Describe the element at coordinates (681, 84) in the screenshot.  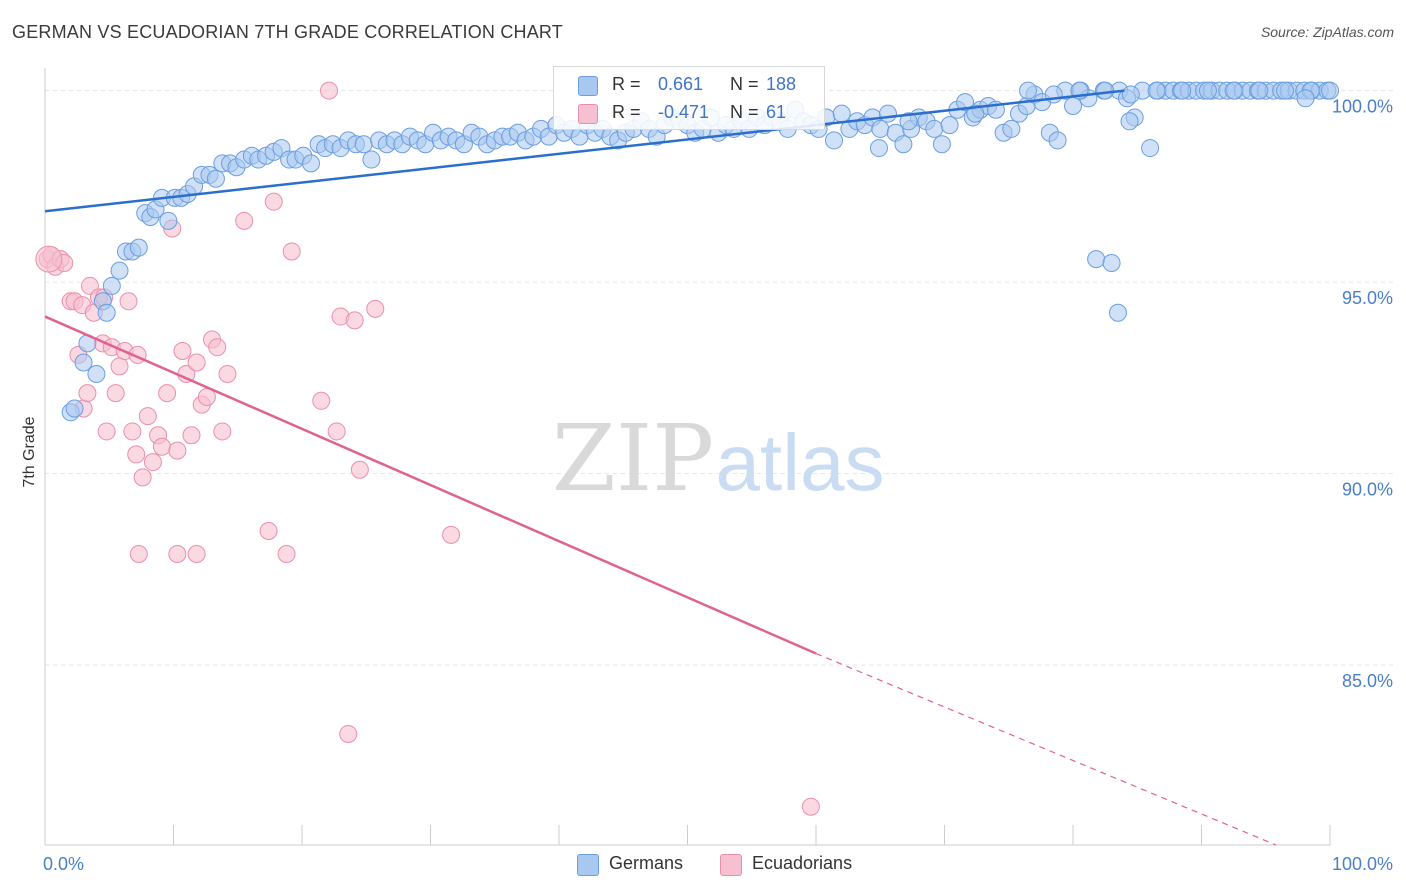
I see `r-value: 0.661` at that location.